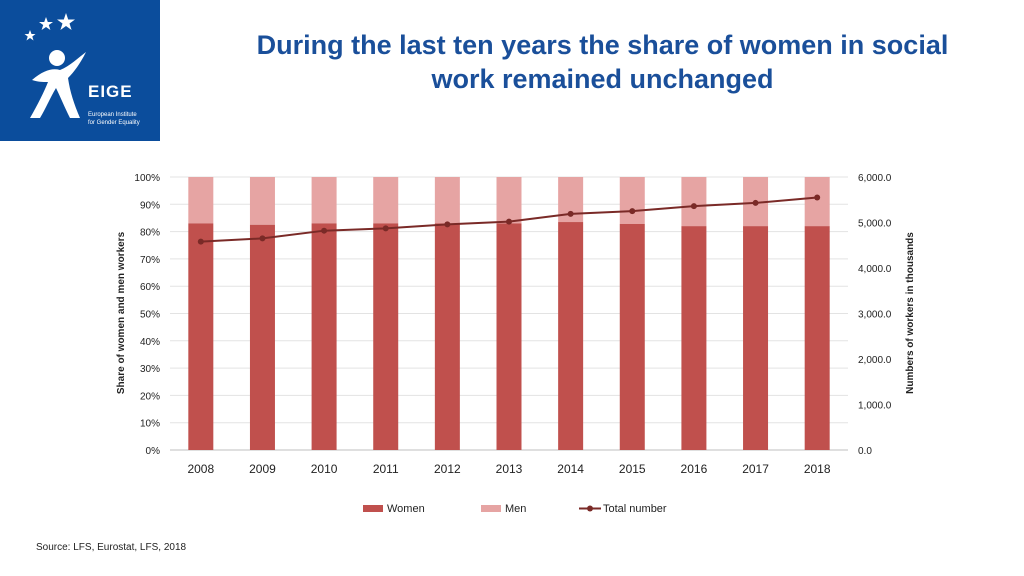  What do you see at coordinates (66, 21) in the screenshot?
I see `logo-star-large-icon` at bounding box center [66, 21].